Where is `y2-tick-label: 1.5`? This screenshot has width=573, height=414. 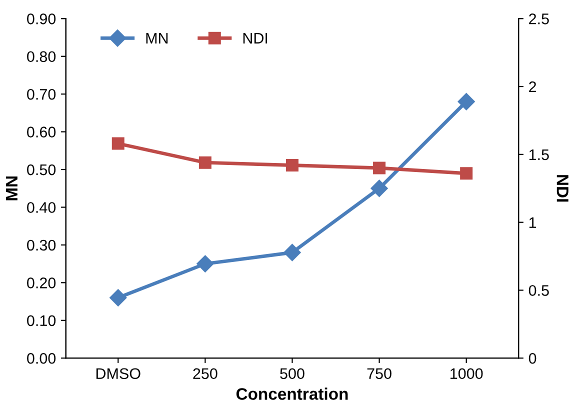
y2-tick-label: 1.5 is located at coordinates (539, 154).